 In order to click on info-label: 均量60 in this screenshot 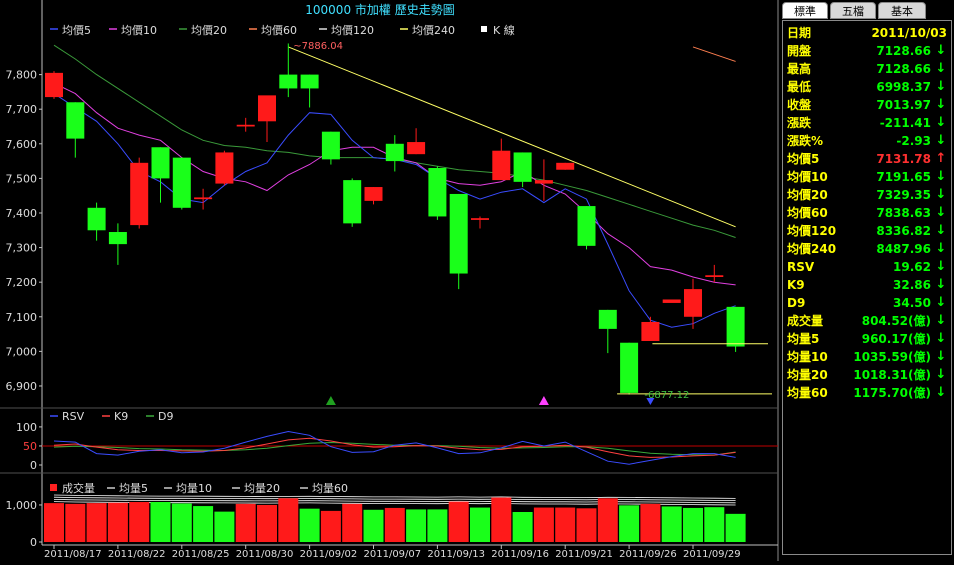, I will do `click(807, 393)`.